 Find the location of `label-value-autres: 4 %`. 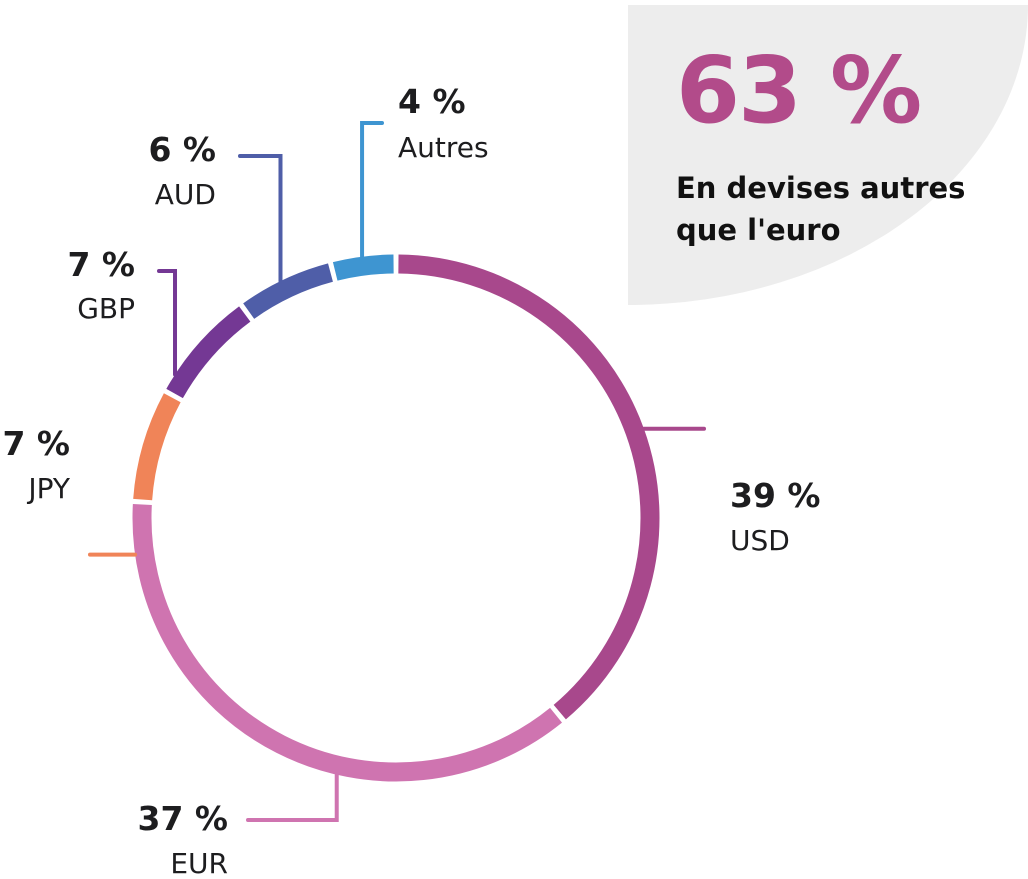

label-value-autres: 4 % is located at coordinates (432, 101).